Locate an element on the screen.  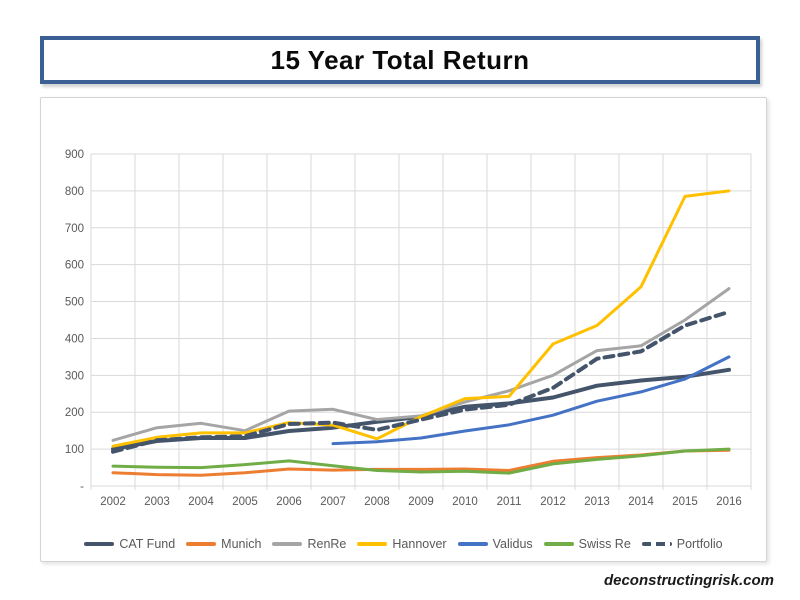
legend-label: Portfolio is located at coordinates (699, 544).